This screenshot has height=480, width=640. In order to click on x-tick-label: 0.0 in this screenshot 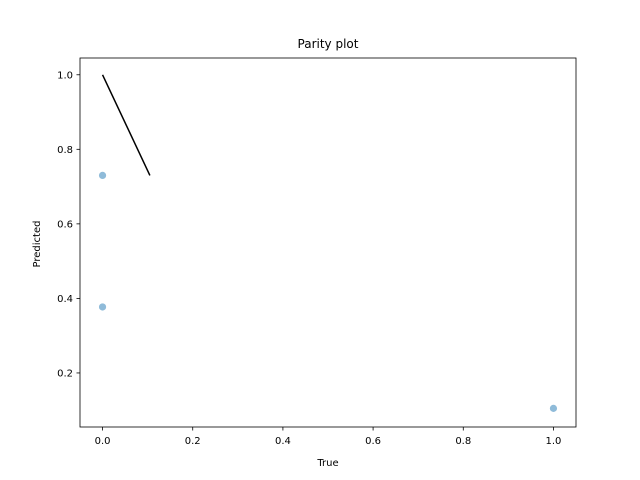, I will do `click(103, 441)`.